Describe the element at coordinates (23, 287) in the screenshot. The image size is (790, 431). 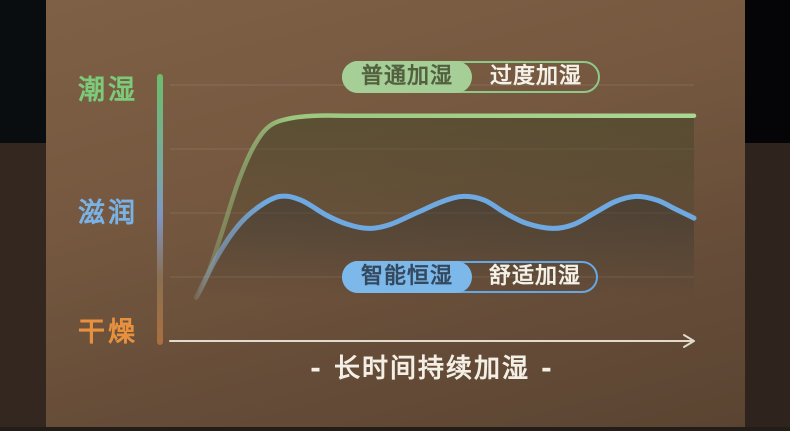
I see `photo-edge-left-bottom` at that location.